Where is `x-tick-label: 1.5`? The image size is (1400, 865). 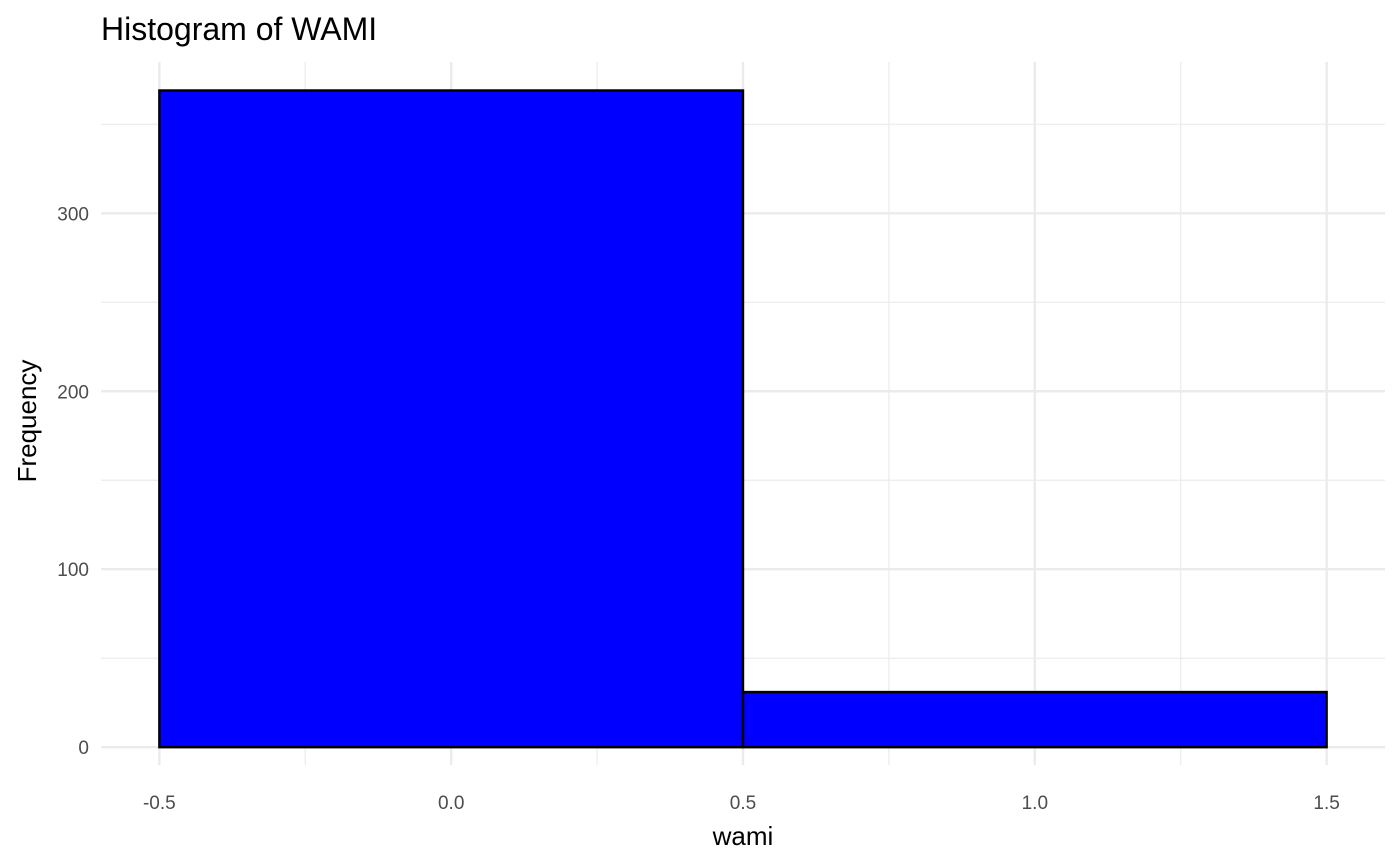
x-tick-label: 1.5 is located at coordinates (1326, 803).